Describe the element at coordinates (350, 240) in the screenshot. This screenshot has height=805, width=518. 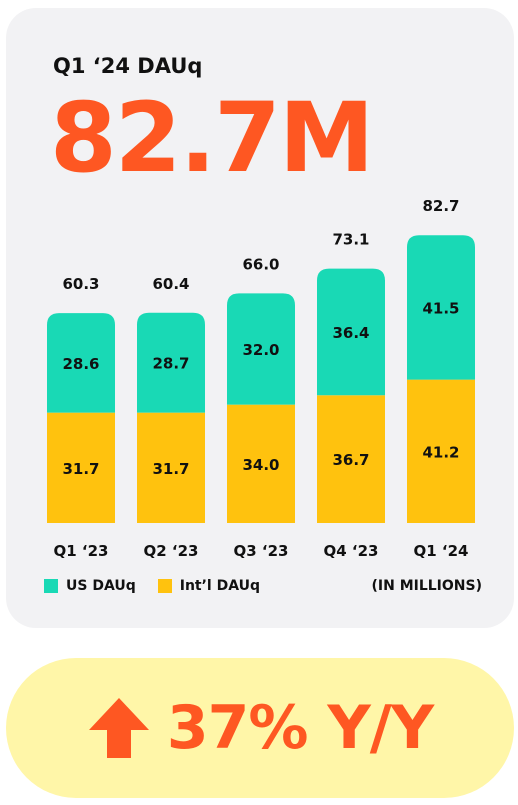
I see `data-label-total: 73.1` at that location.